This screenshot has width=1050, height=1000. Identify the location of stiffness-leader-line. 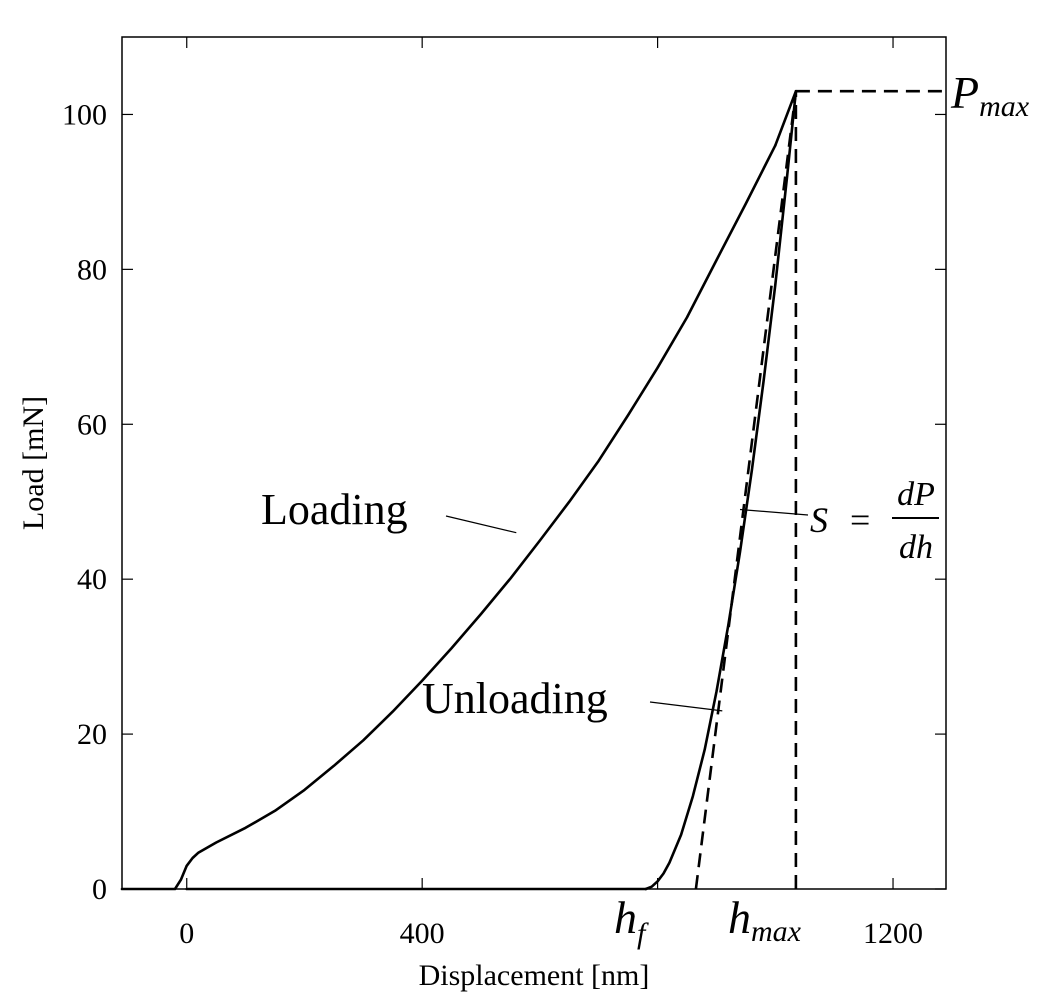
(774, 512).